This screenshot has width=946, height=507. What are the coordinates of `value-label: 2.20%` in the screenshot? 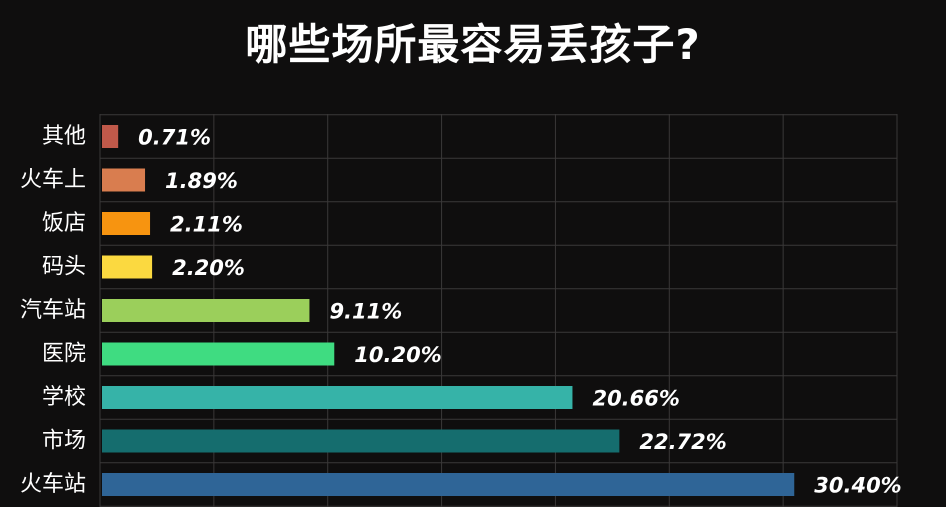 It's located at (208, 268).